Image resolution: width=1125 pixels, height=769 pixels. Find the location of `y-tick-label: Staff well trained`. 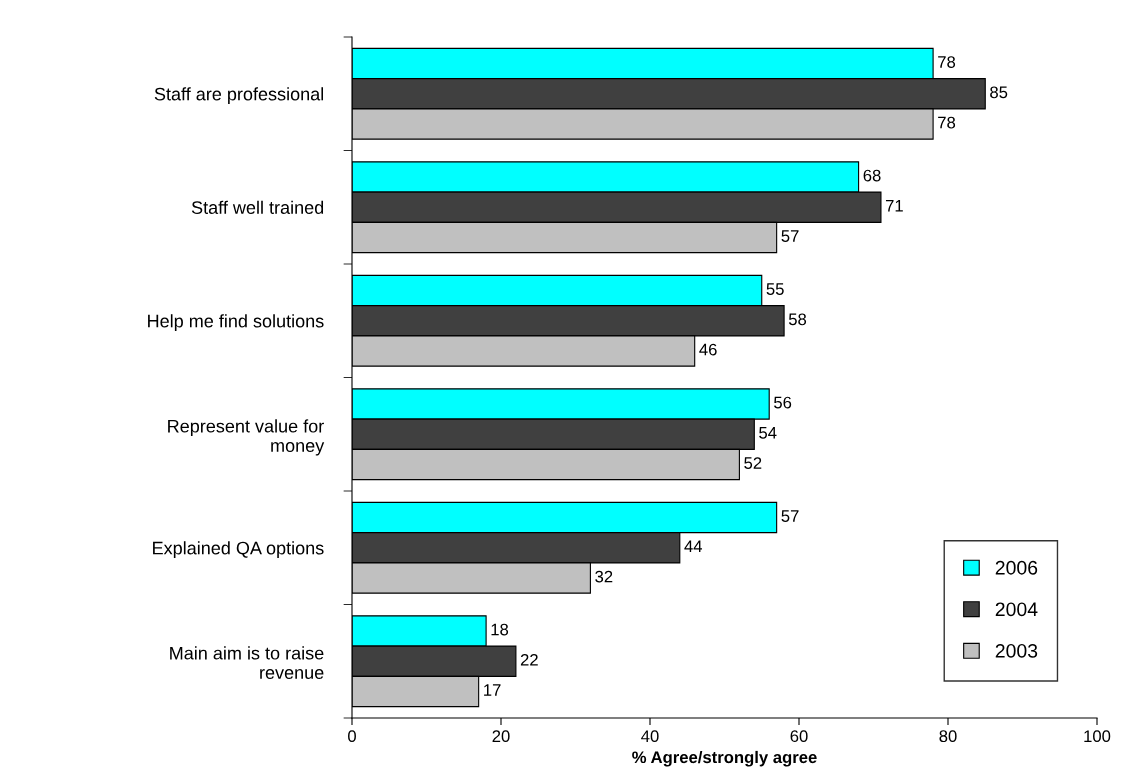

y-tick-label: Staff well trained is located at coordinates (257, 207).